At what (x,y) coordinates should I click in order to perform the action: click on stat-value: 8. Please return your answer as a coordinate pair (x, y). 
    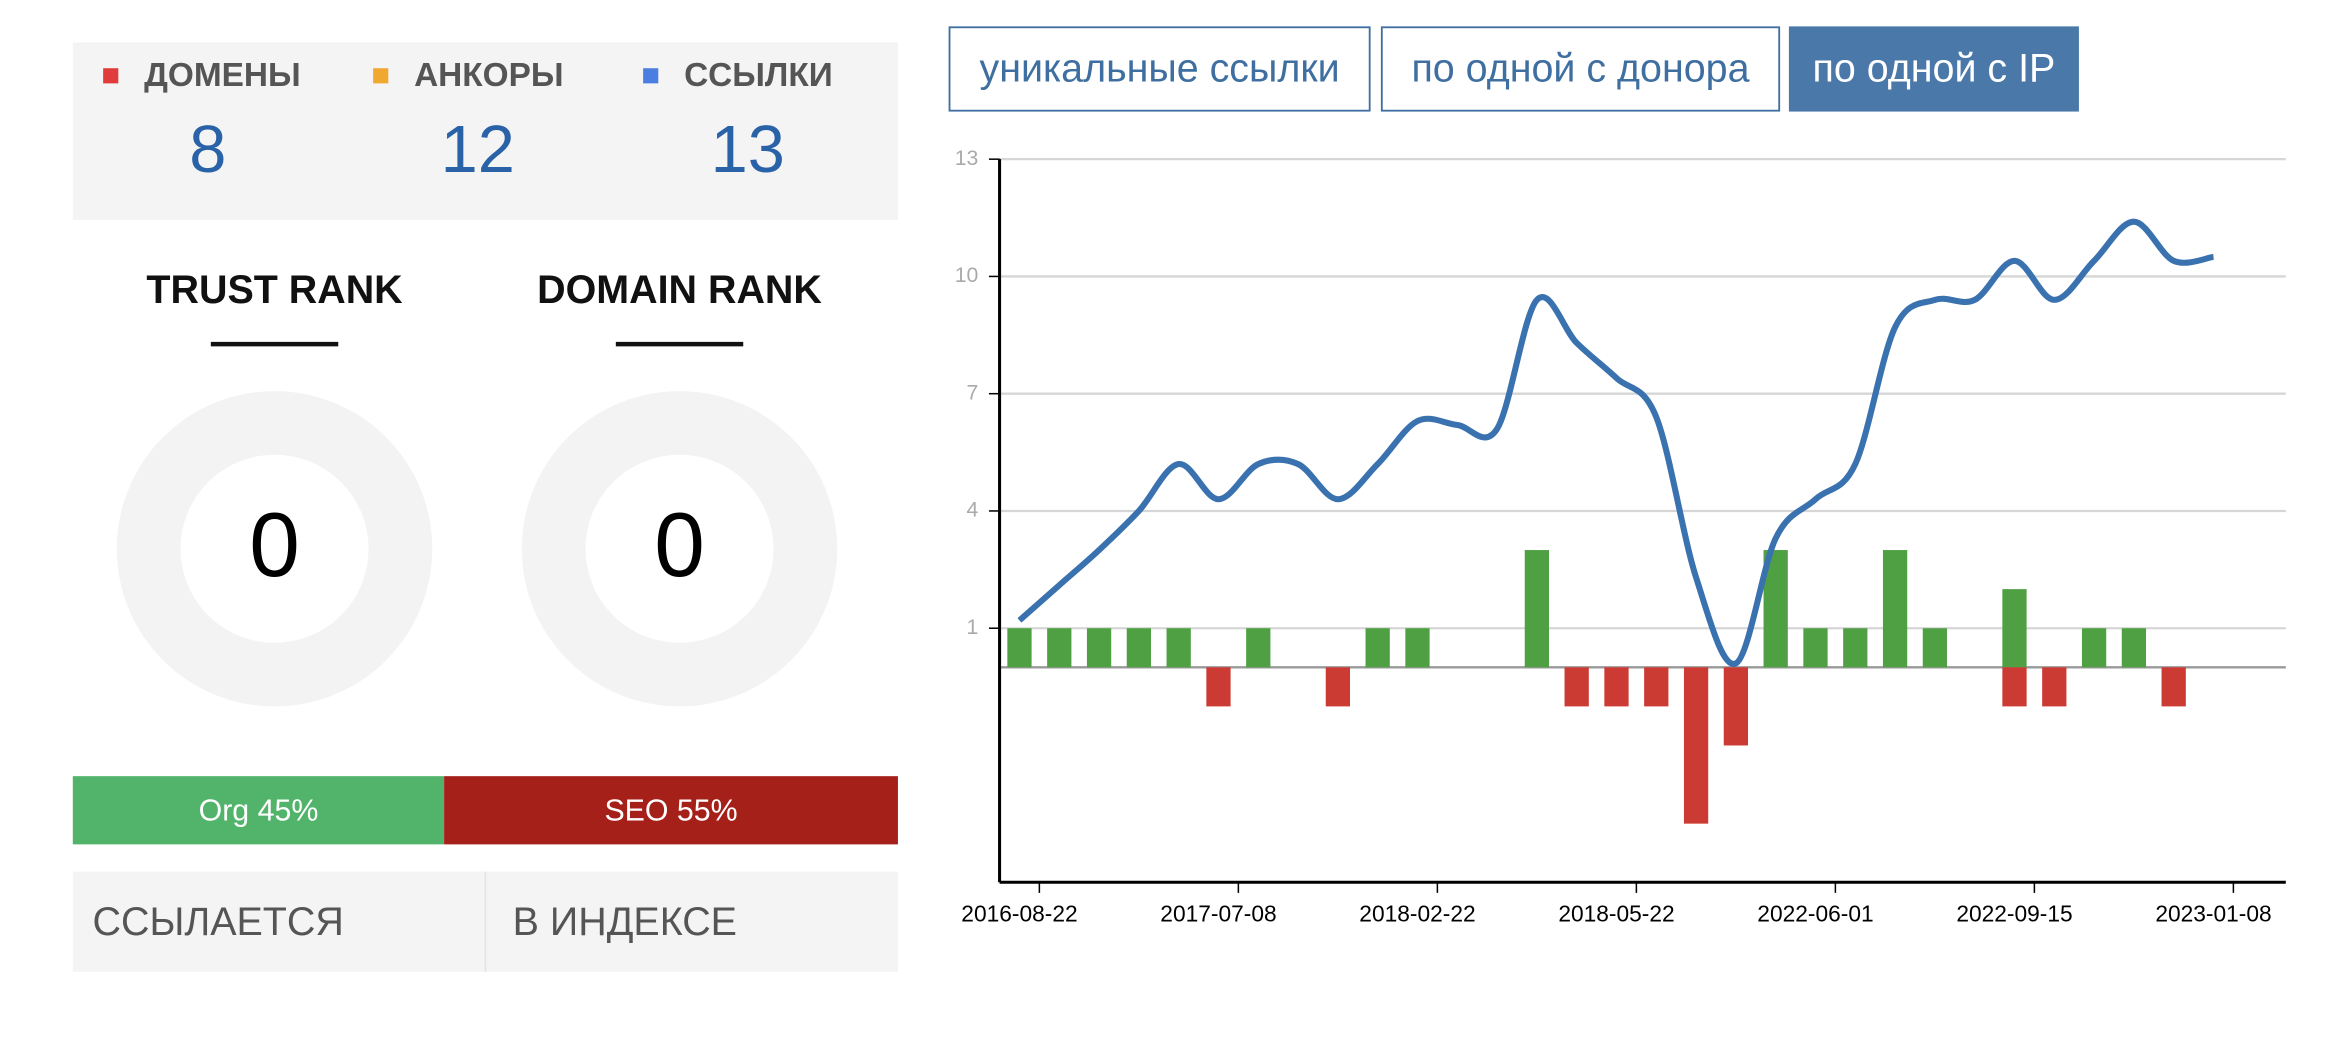
    Looking at the image, I should click on (207, 150).